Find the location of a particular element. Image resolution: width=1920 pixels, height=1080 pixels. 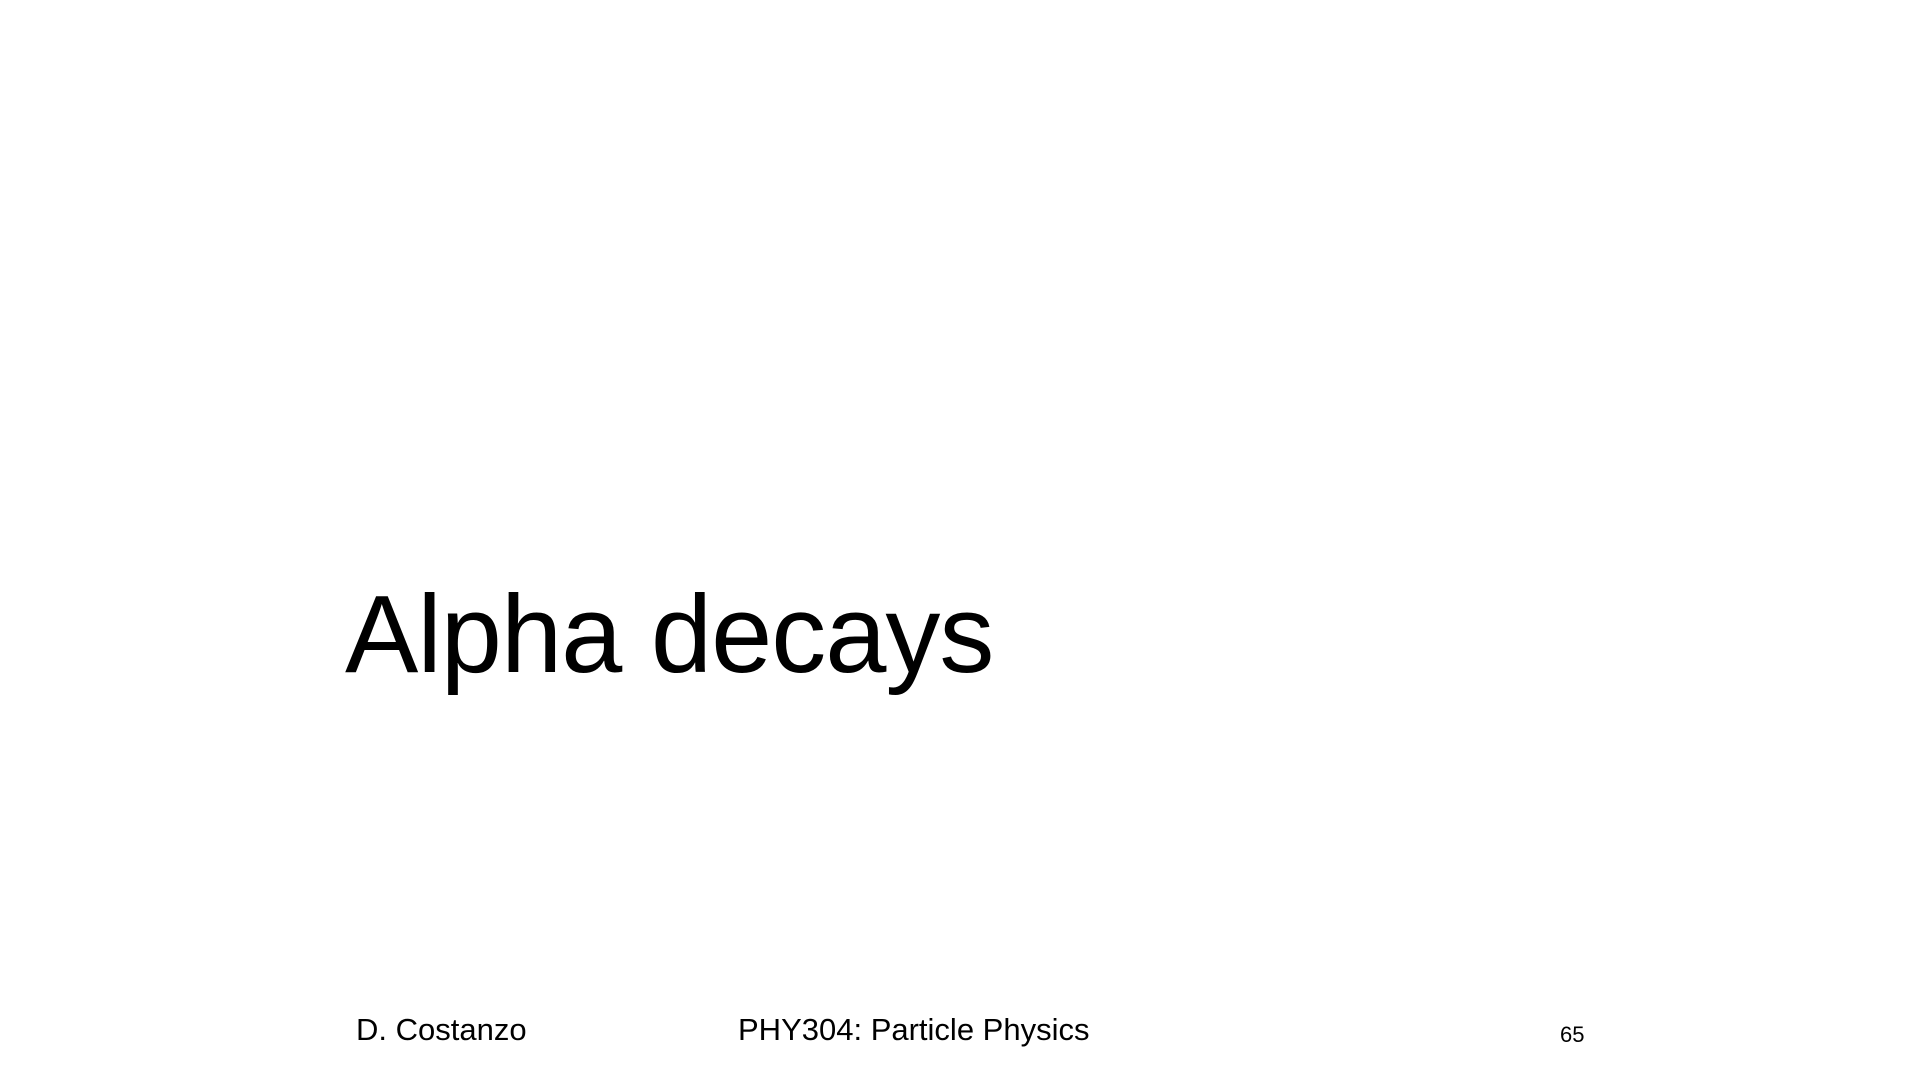

slide-number: 65 is located at coordinates (1572, 1034).